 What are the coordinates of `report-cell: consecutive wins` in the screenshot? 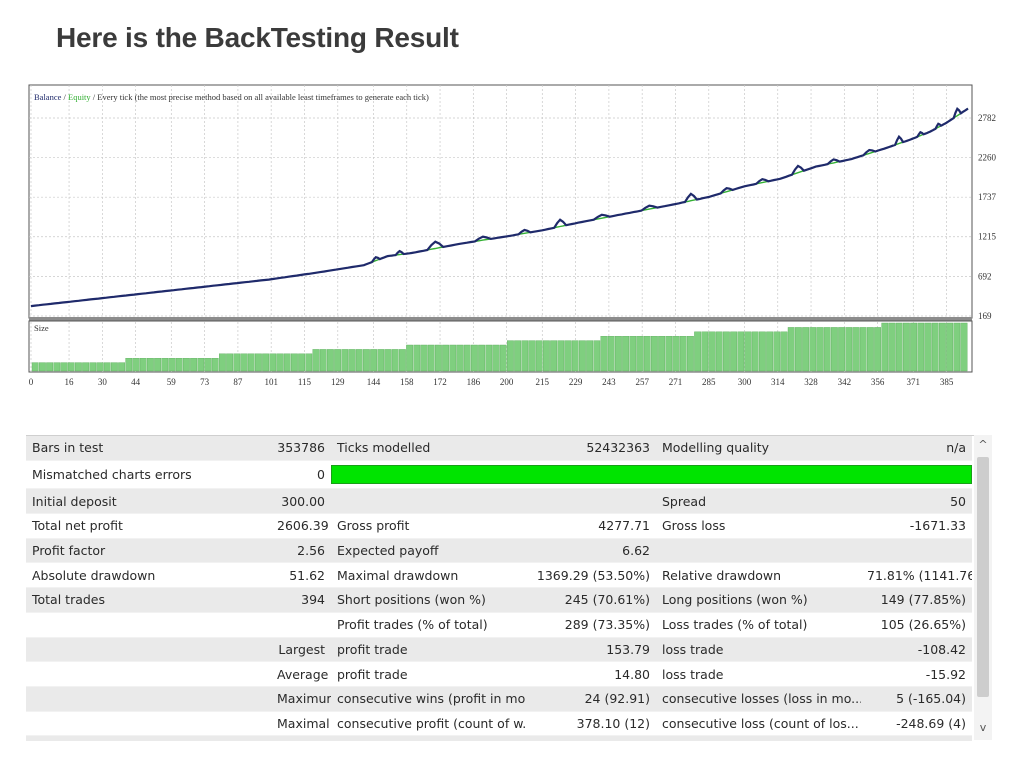 It's located at (428, 738).